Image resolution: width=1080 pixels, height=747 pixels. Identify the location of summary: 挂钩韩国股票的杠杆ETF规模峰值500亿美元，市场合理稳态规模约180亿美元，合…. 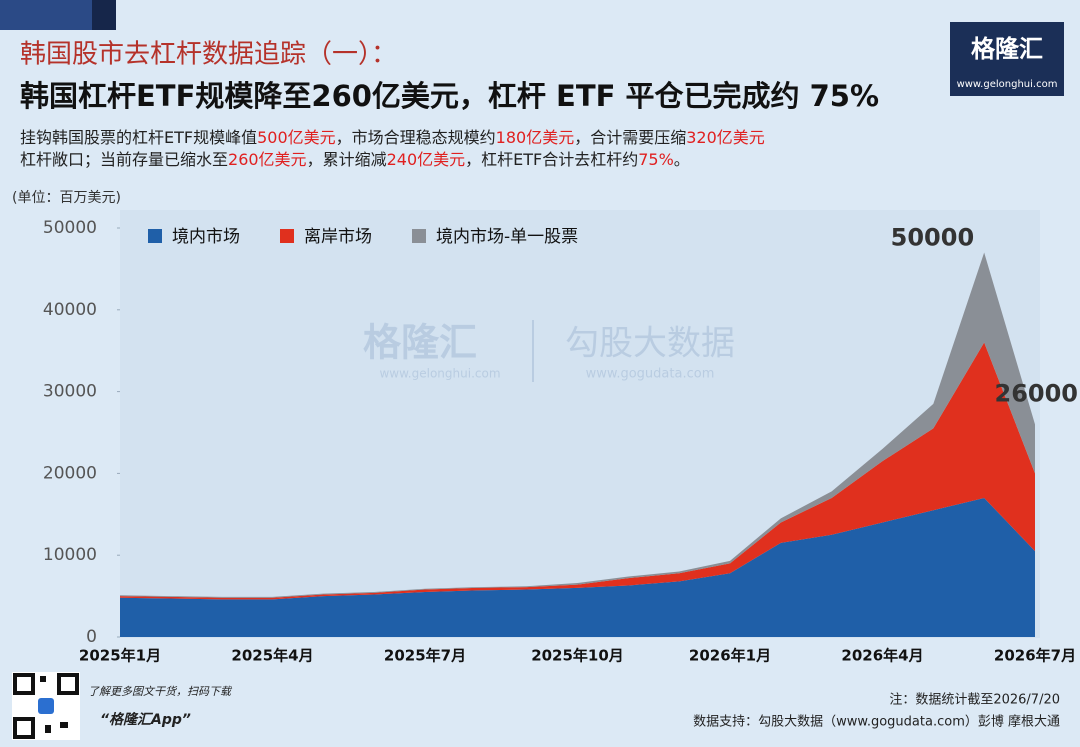
(392, 148).